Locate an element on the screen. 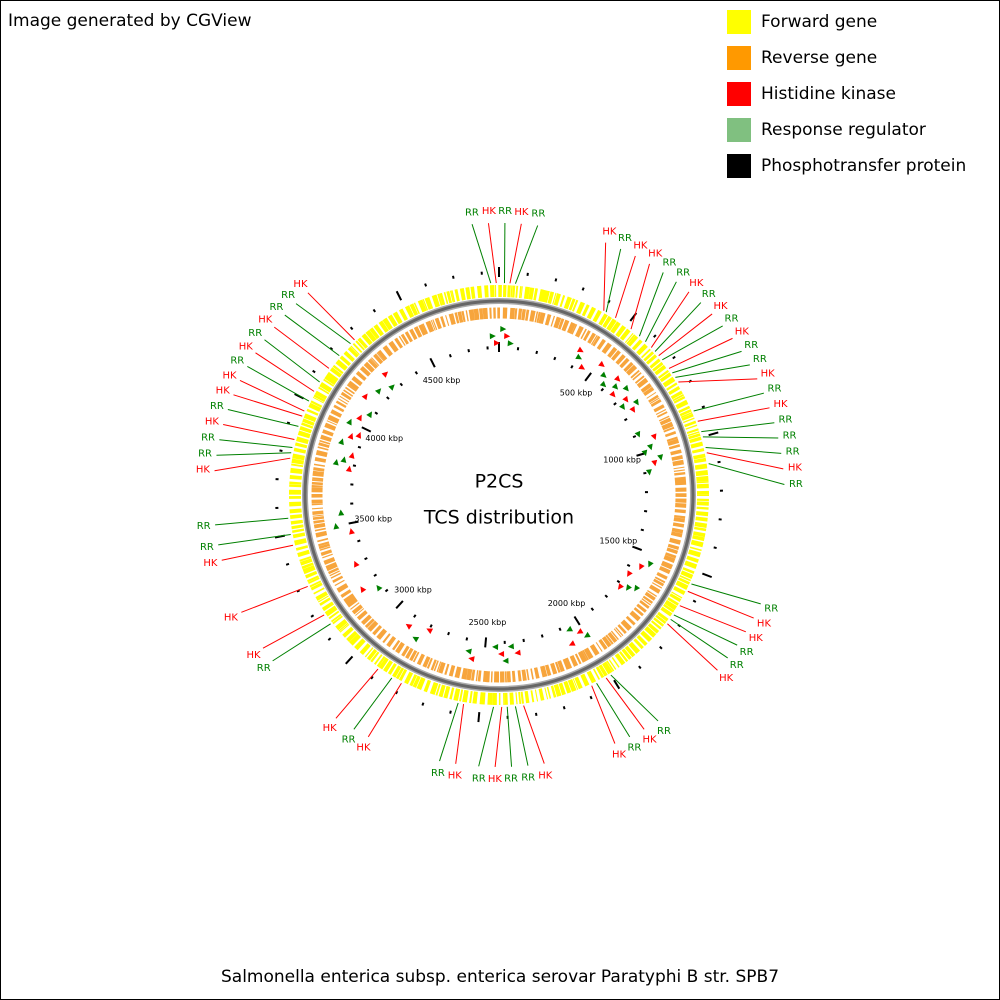 Image resolution: width=1000 pixels, height=1000 pixels. header-title: Image generated by CGView is located at coordinates (130, 21).